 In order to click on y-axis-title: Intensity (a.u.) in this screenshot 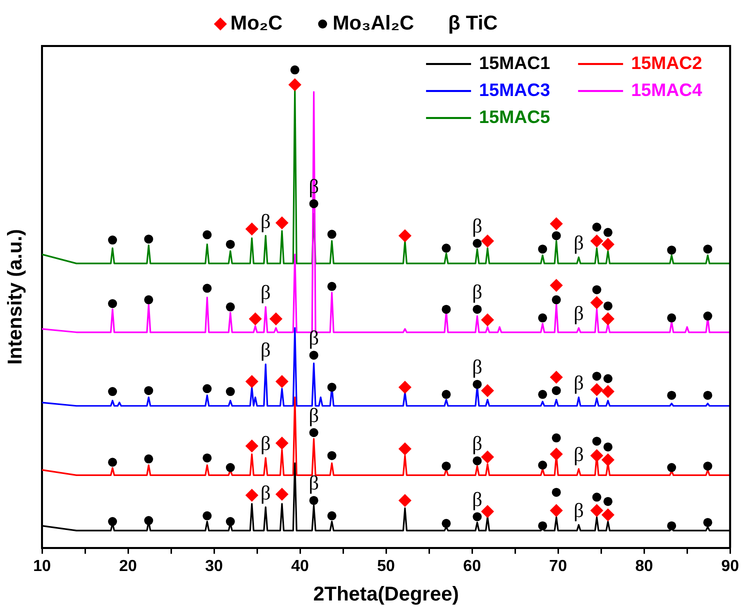, I will do `click(15, 297)`.